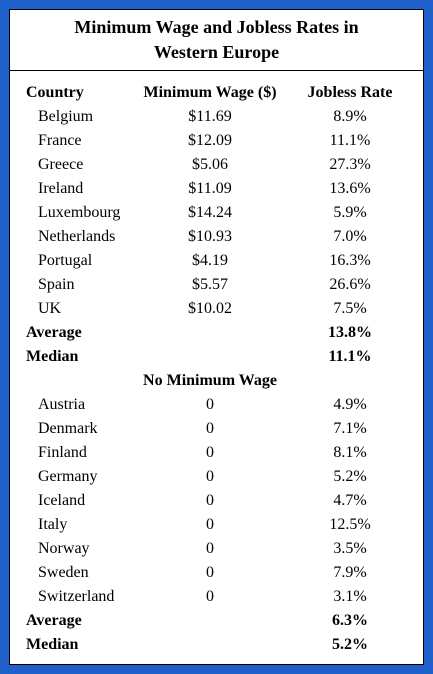  Describe the element at coordinates (350, 524) in the screenshot. I see `rate-cell: 12.5%` at that location.